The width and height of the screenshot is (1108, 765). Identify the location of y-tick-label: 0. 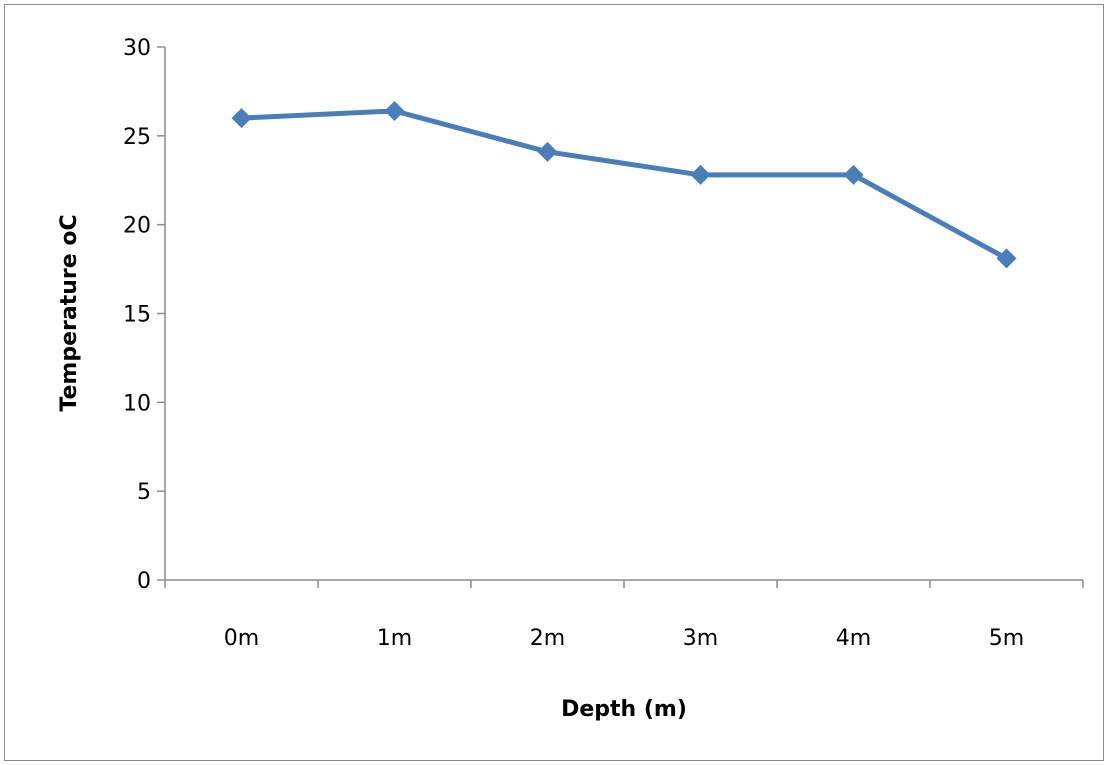
(144, 581).